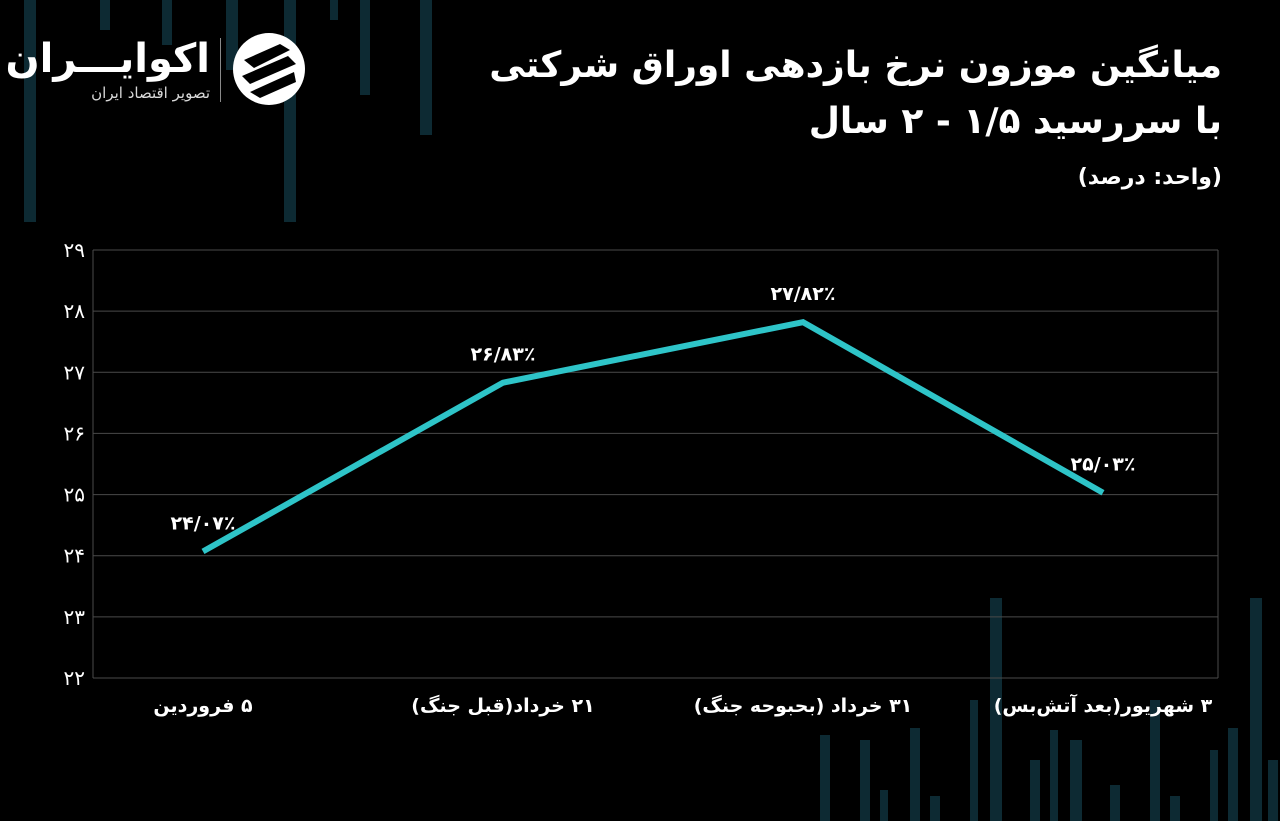 This screenshot has width=1280, height=821. What do you see at coordinates (855, 65) in the screenshot?
I see `chart-title-line-1: میانگین موزون نرخ بازدهی اوراق شرکتی` at bounding box center [855, 65].